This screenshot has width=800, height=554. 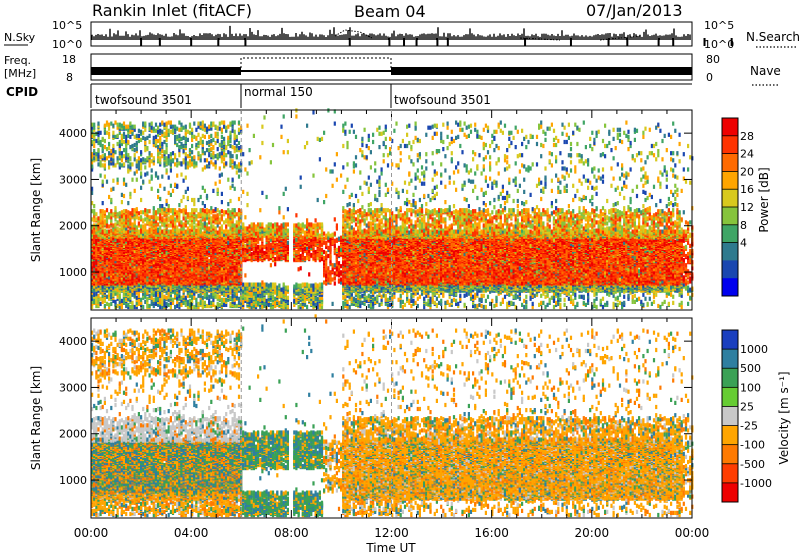 I want to click on nsky-panel: N.Sky 10^5 10^0 10^5 10^0 N.Search, so click(x=402, y=35).